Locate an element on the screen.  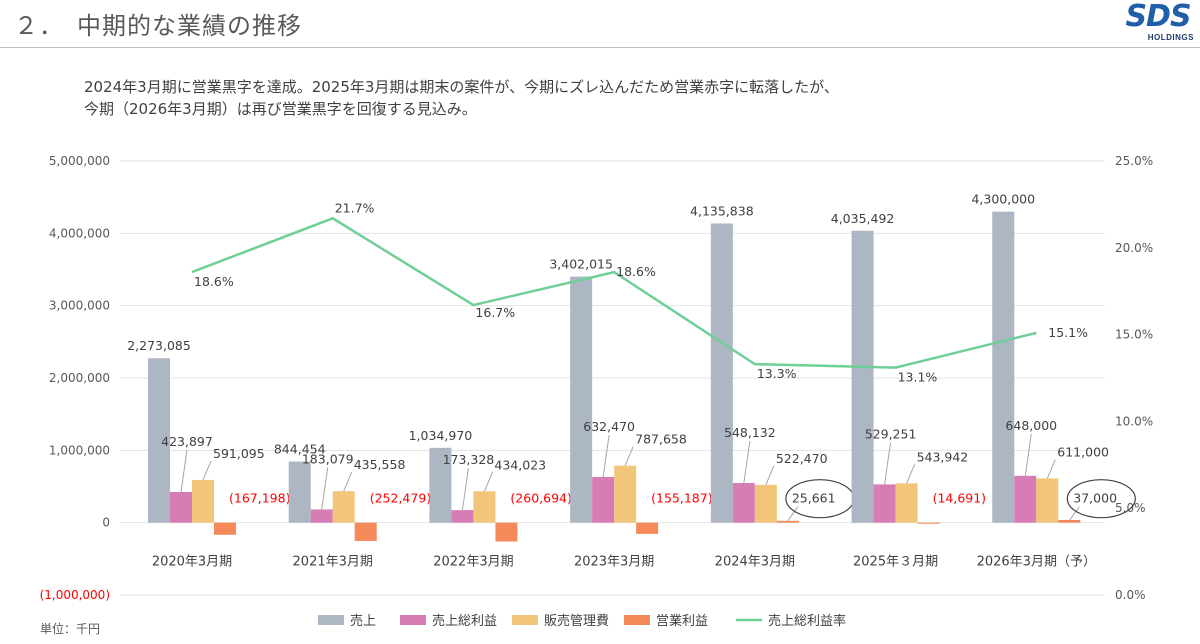
logo-text: SDS is located at coordinates (1158, 17).